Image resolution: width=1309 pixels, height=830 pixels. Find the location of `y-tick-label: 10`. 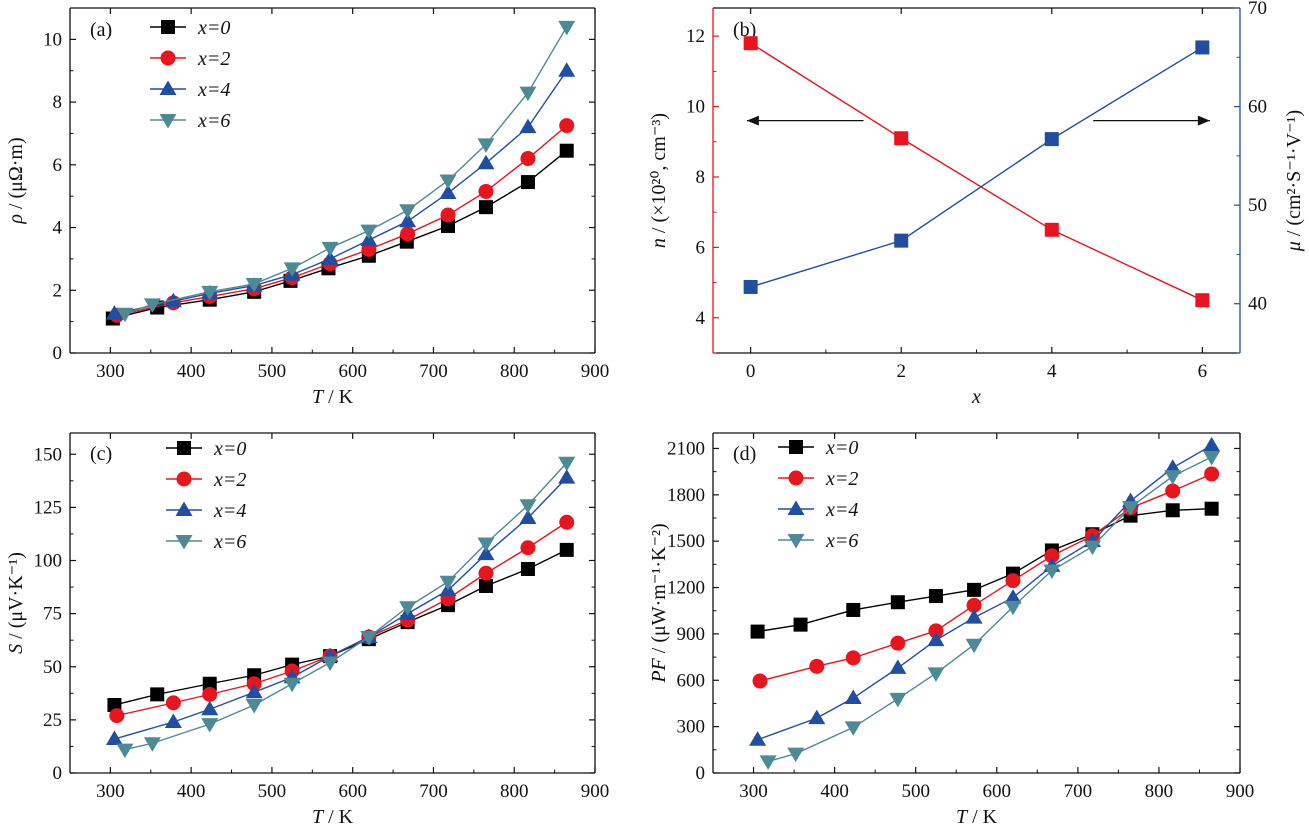

y-tick-label: 10 is located at coordinates (52, 39).